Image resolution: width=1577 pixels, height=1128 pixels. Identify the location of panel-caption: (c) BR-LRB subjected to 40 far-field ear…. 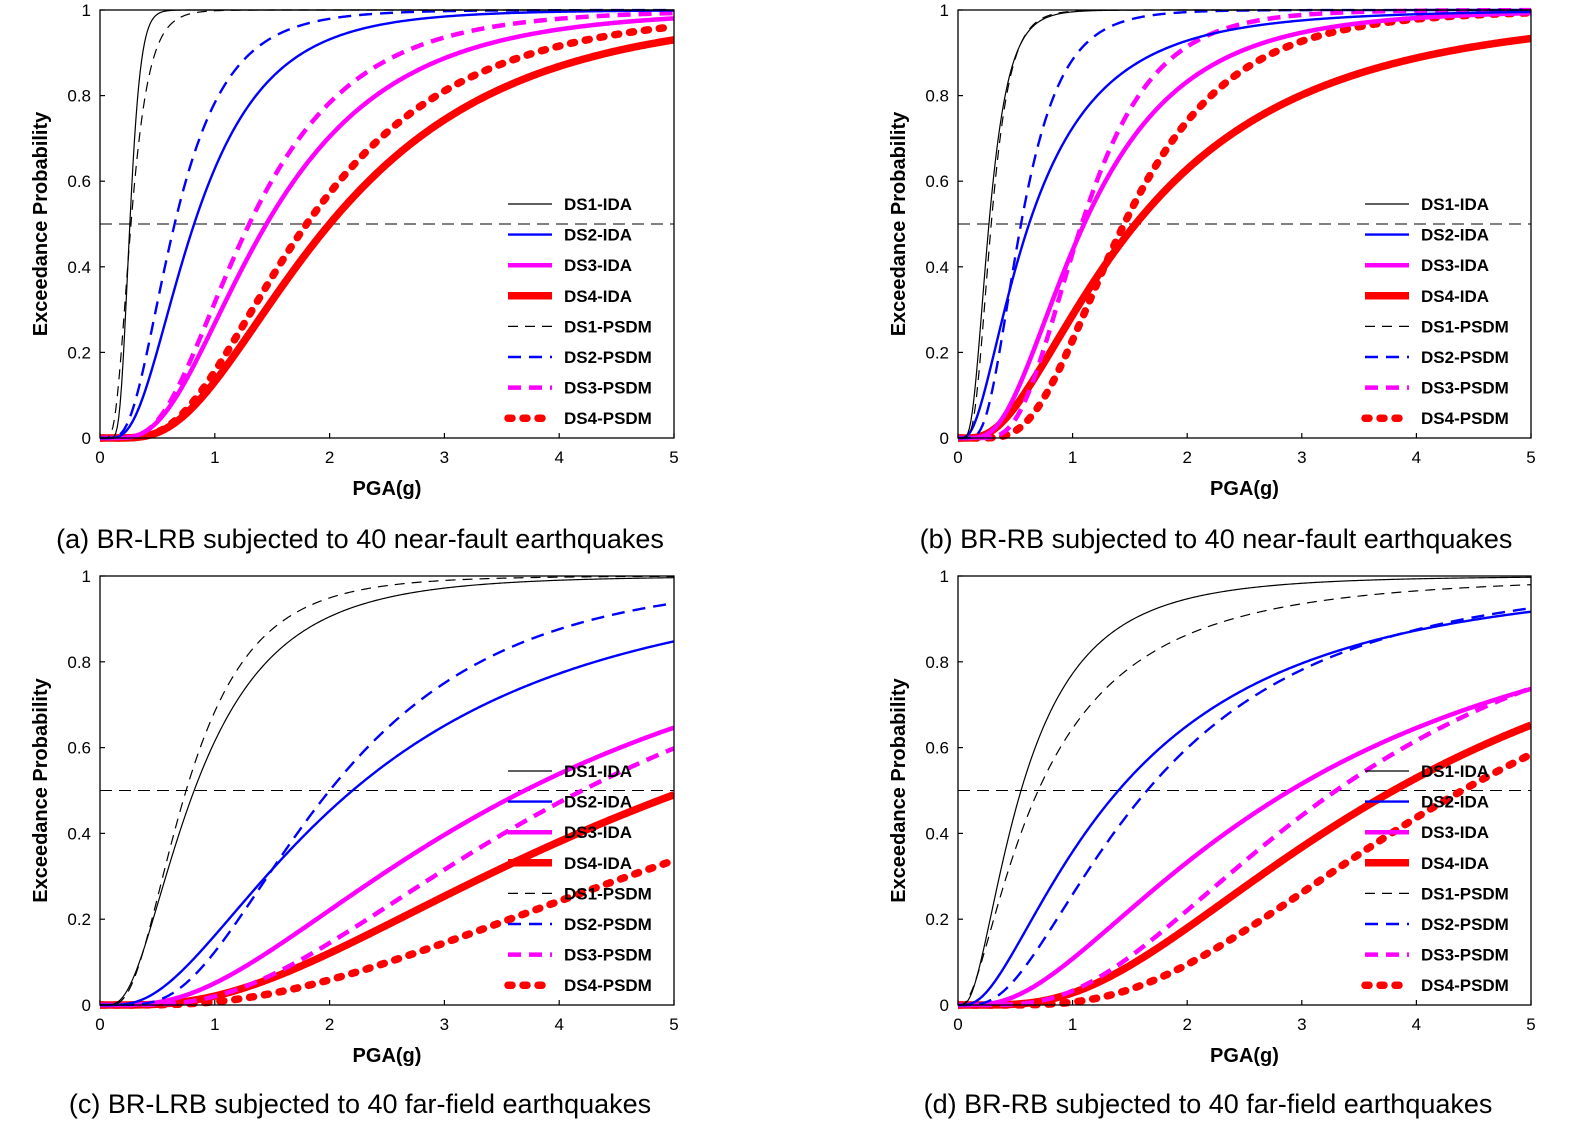
(360, 1104).